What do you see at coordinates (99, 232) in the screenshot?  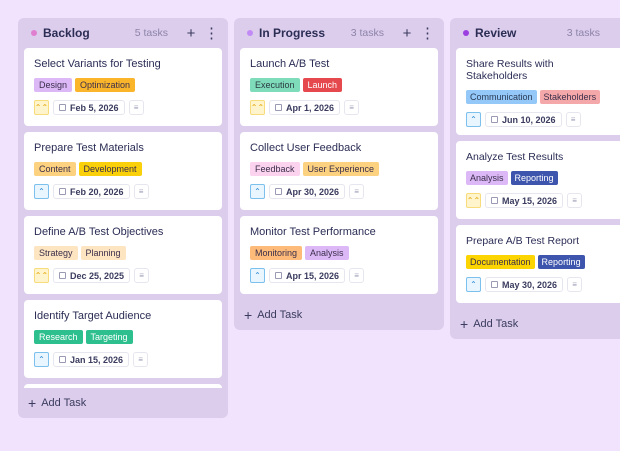 I see `task-title: Define A/B Test Objectives` at bounding box center [99, 232].